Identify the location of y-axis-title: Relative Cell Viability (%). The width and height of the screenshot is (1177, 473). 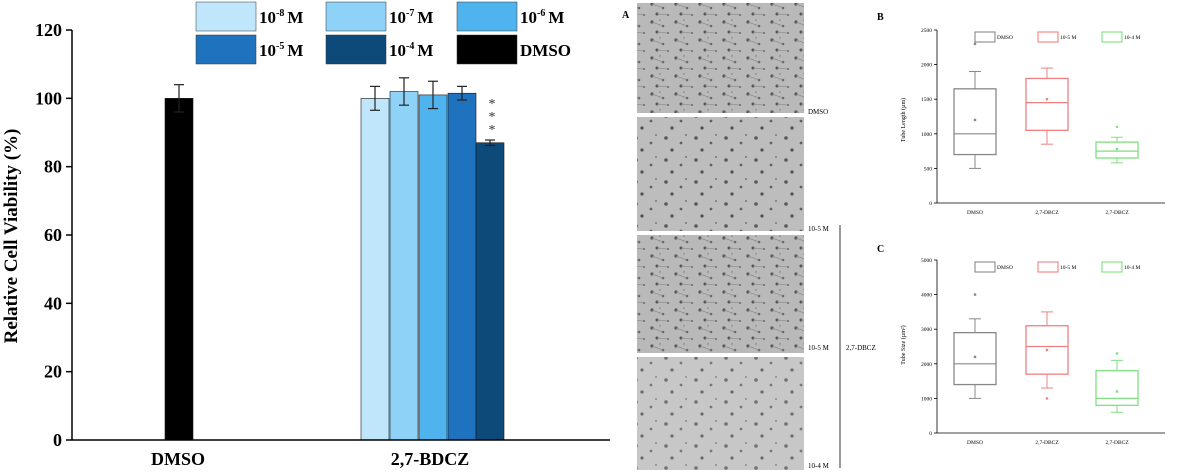
(11, 236).